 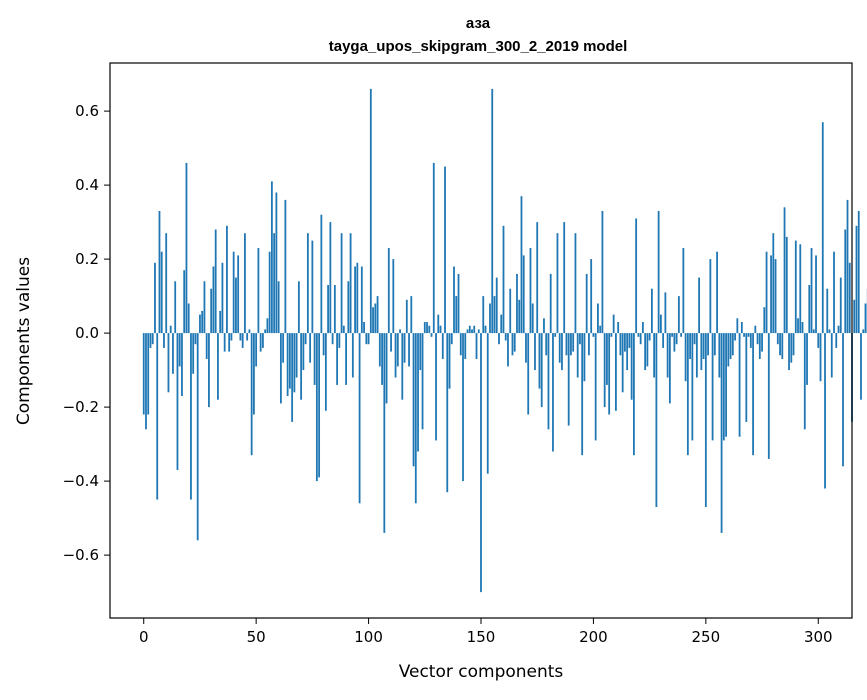 What do you see at coordinates (256, 637) in the screenshot?
I see `x-tick-label: 50` at bounding box center [256, 637].